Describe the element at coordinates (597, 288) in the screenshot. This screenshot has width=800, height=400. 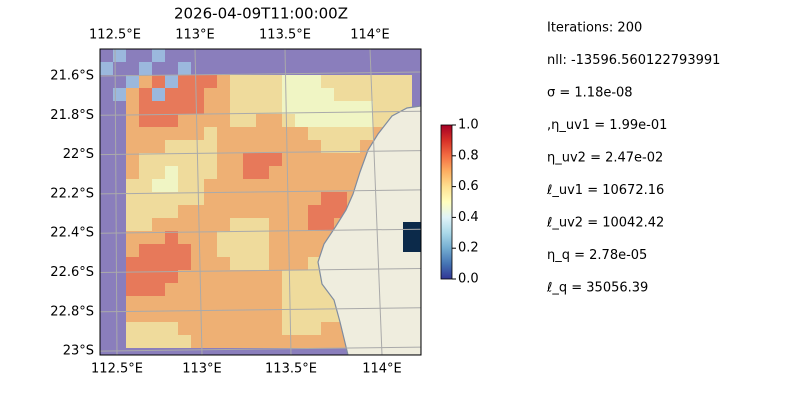
I see `annotation: ℓ_q = 35056.39` at that location.